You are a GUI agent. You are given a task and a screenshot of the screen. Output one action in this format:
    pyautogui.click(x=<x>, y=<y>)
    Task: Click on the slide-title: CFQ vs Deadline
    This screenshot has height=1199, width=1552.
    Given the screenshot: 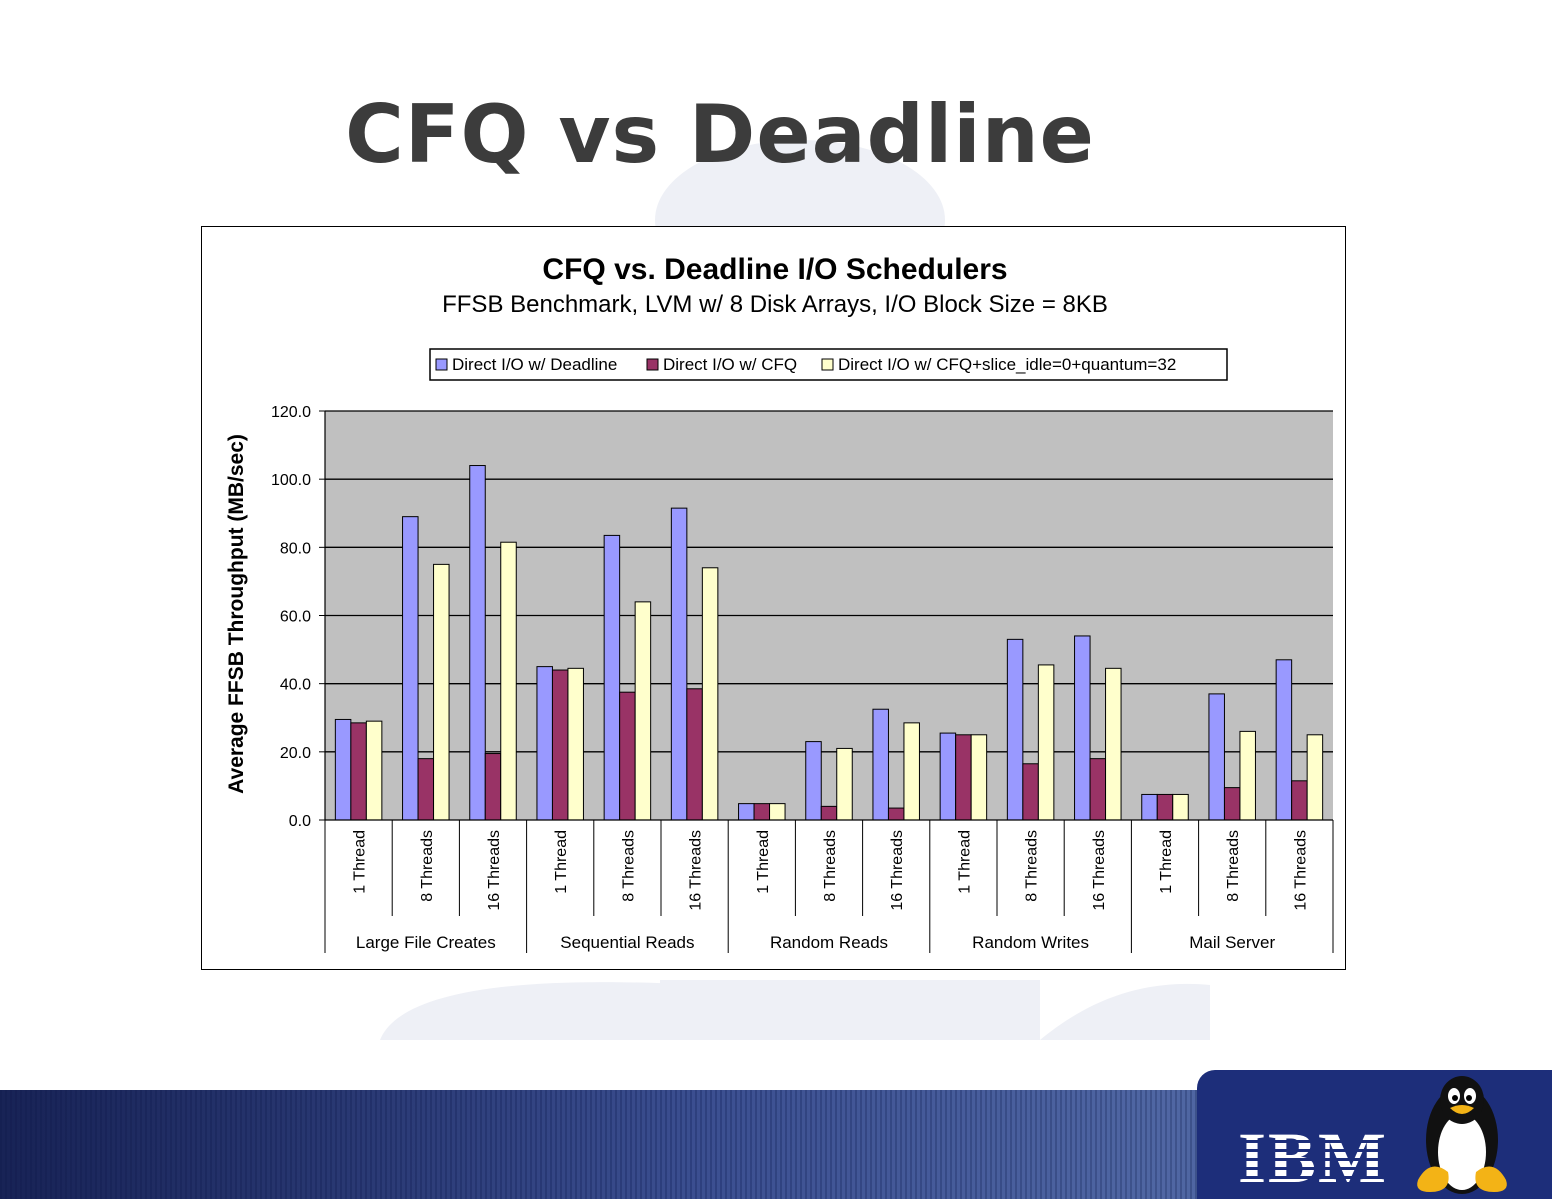 What is the action you would take?
    pyautogui.click(x=720, y=134)
    